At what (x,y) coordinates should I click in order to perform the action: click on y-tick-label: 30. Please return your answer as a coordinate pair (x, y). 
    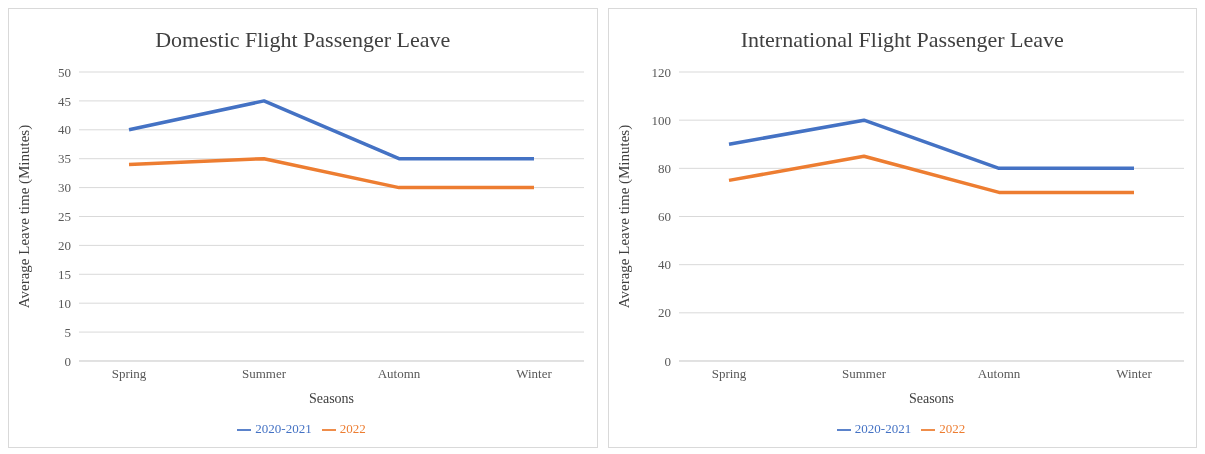
    Looking at the image, I should click on (64, 188).